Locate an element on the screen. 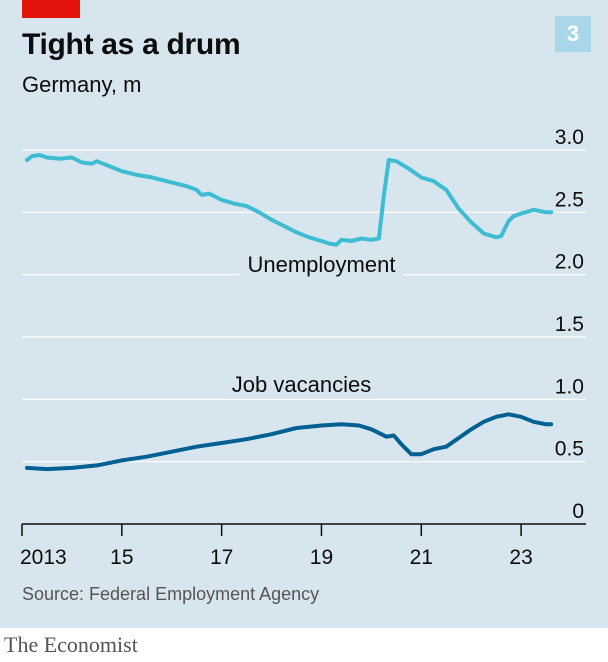 The image size is (608, 662). series-line-unemployment is located at coordinates (289, 200).